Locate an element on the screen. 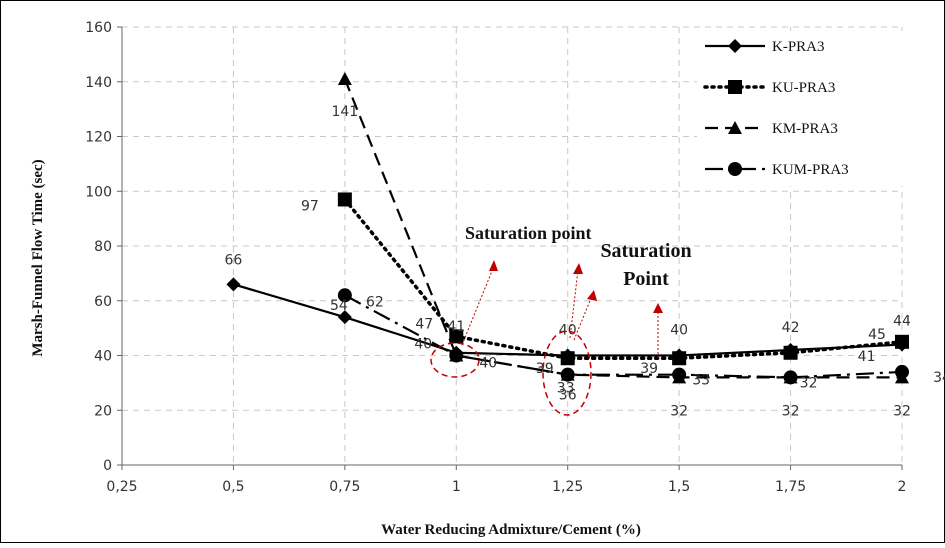  annotation-saturation: Saturation is located at coordinates (645, 251).